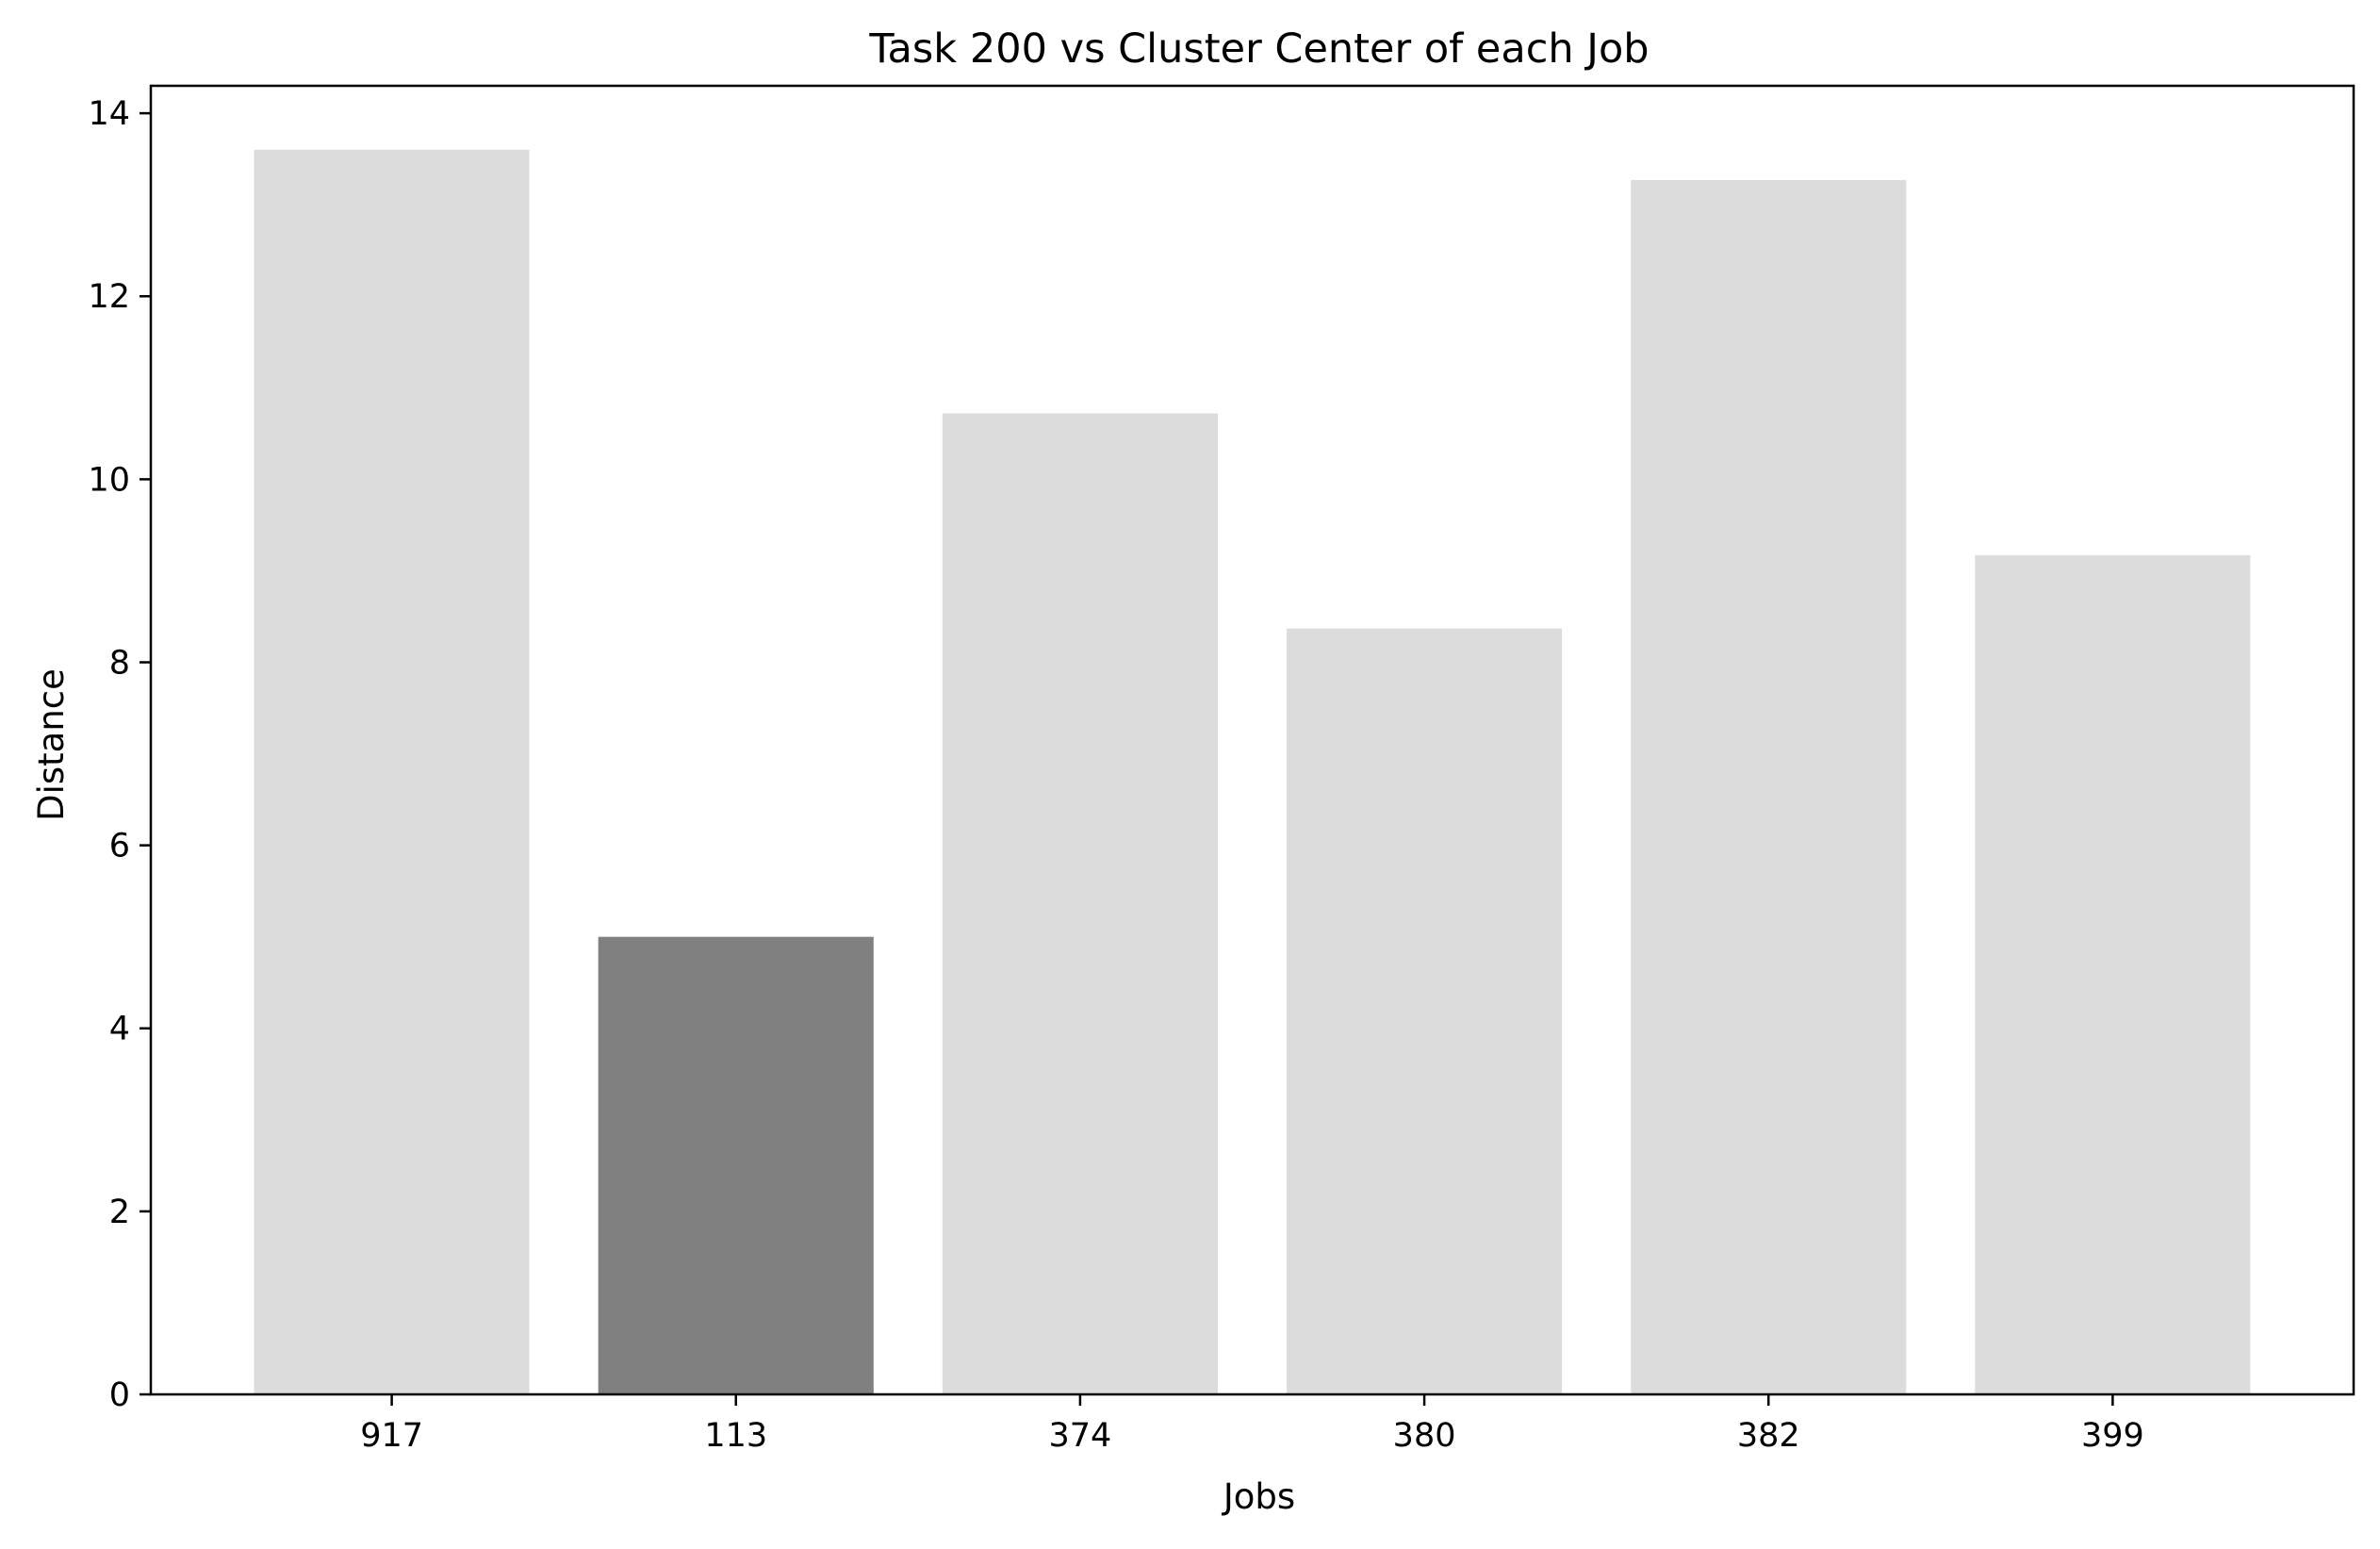 Image resolution: width=2380 pixels, height=1549 pixels. I want to click on x-tick-label: 399, so click(2112, 1436).